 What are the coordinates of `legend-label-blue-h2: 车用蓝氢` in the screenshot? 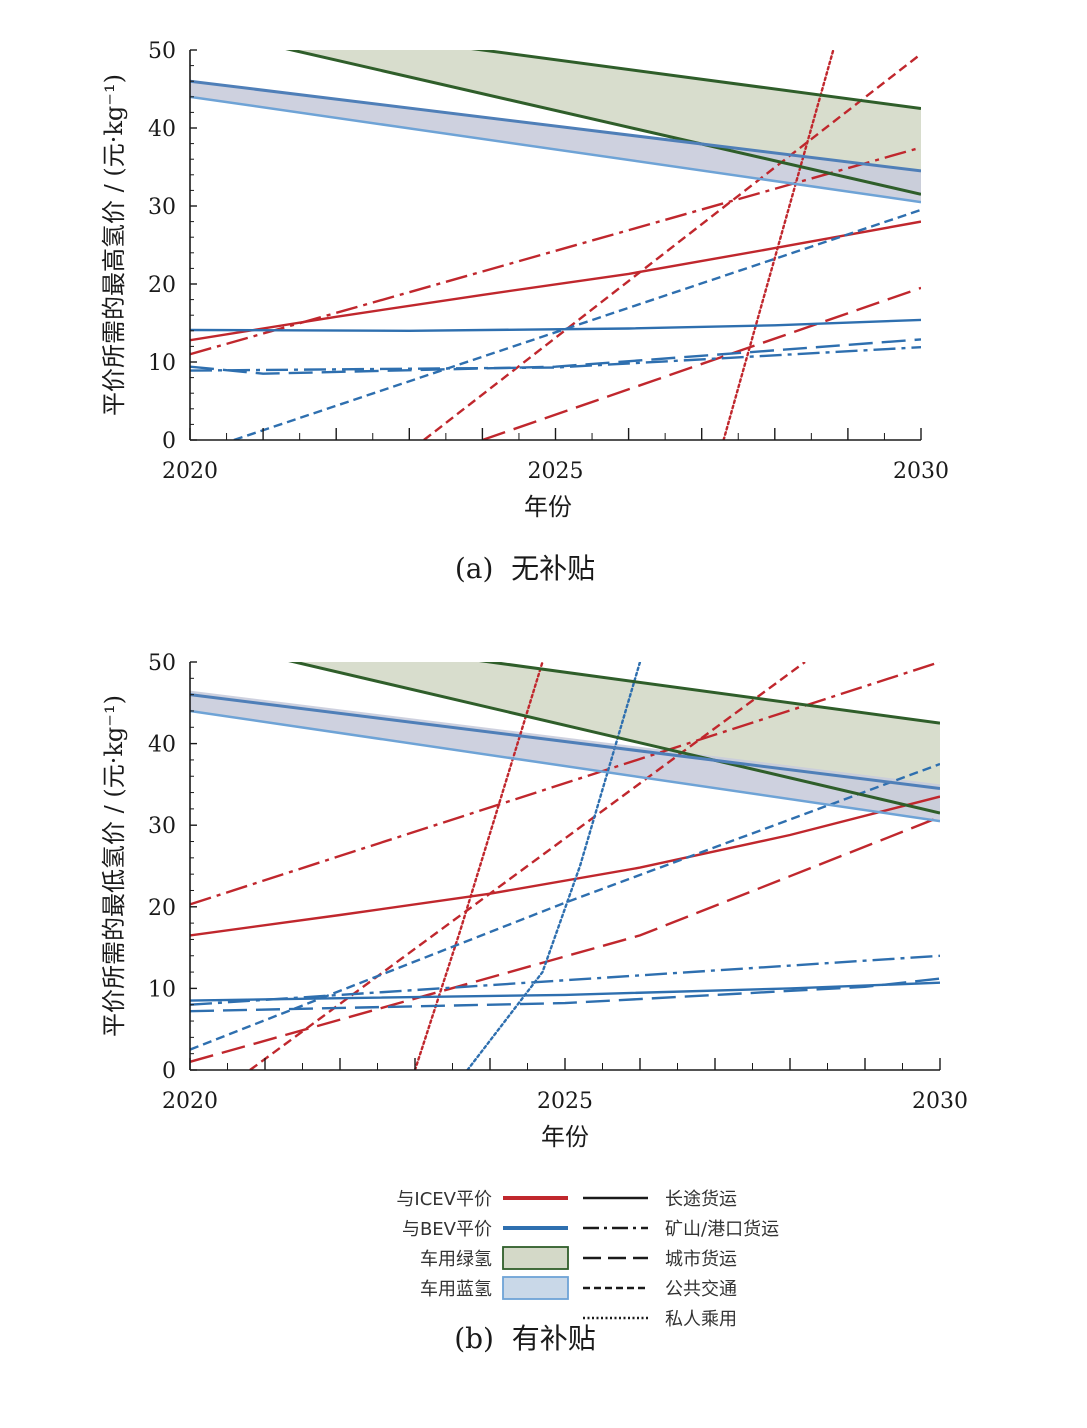 It's located at (456, 1289).